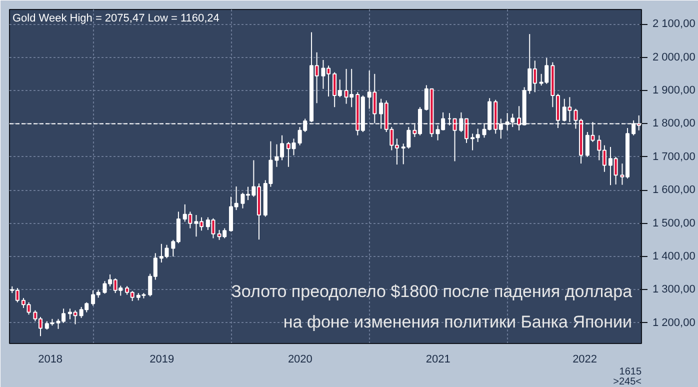 Image resolution: width=698 pixels, height=387 pixels. I want to click on y-tick-label: 2 000,00, so click(674, 57).